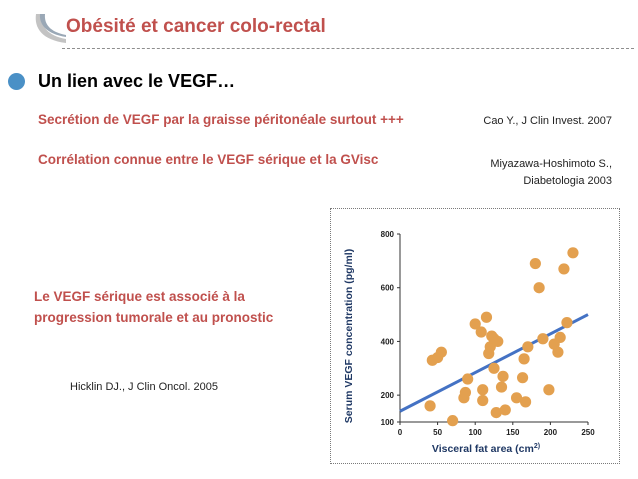  I want to click on x-tick-label: 50, so click(437, 432).